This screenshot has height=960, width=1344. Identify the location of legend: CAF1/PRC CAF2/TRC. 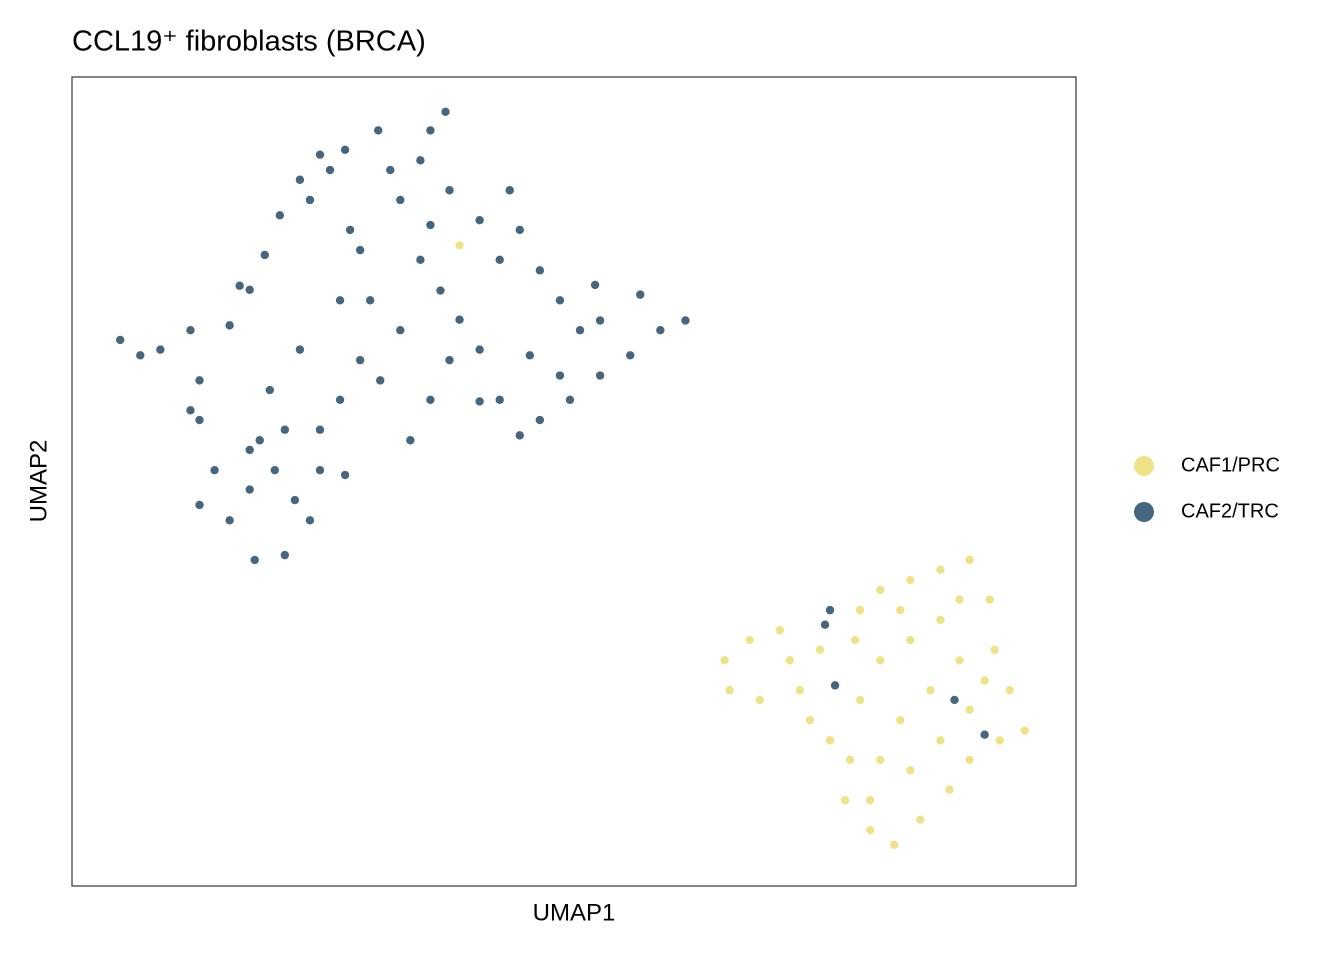
(1207, 488).